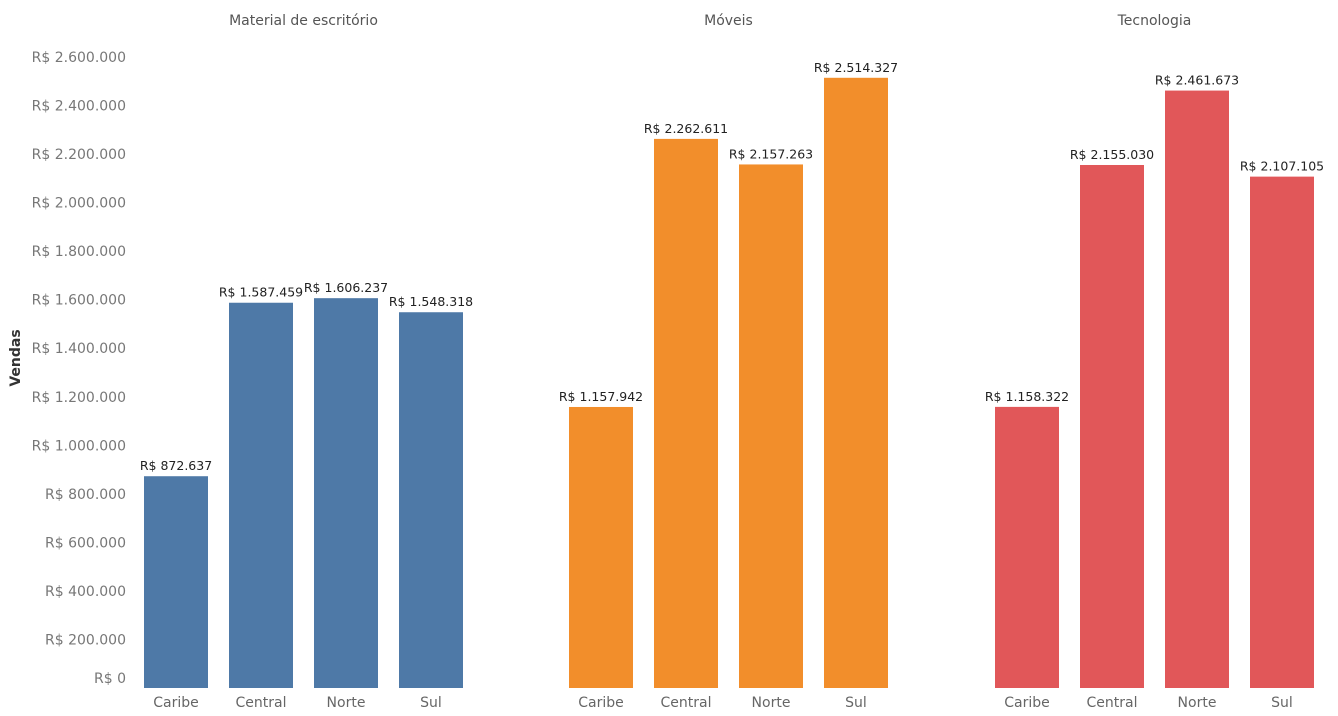 This screenshot has width=1338, height=716. I want to click on y-tick-label: R$ 2.000.000, so click(79, 204).